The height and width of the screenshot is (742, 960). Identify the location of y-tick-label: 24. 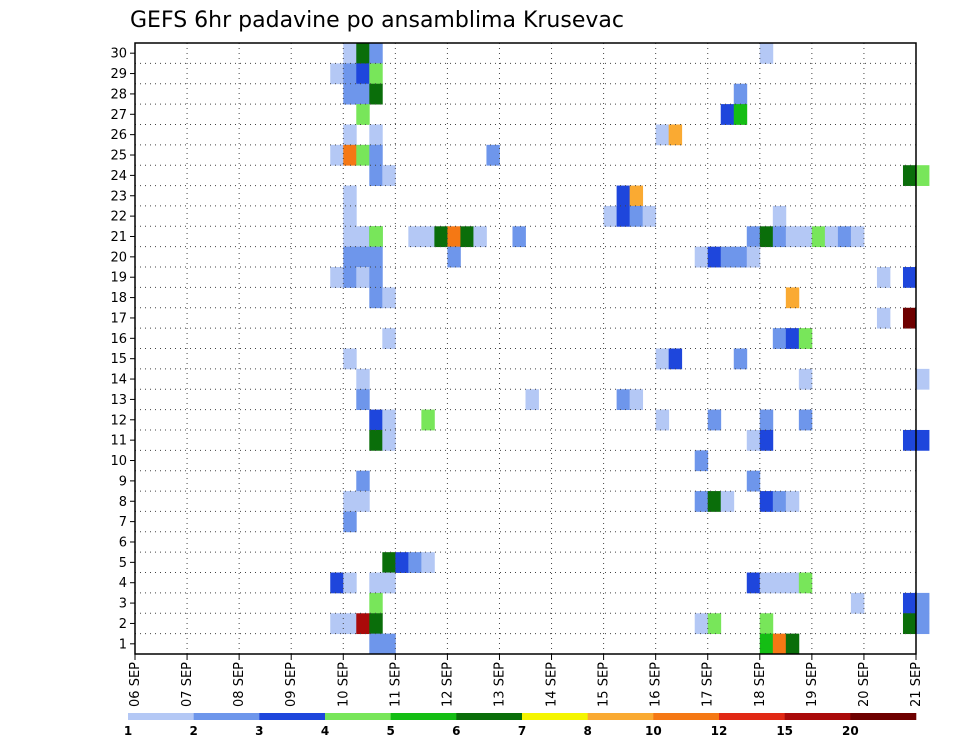
(118, 176).